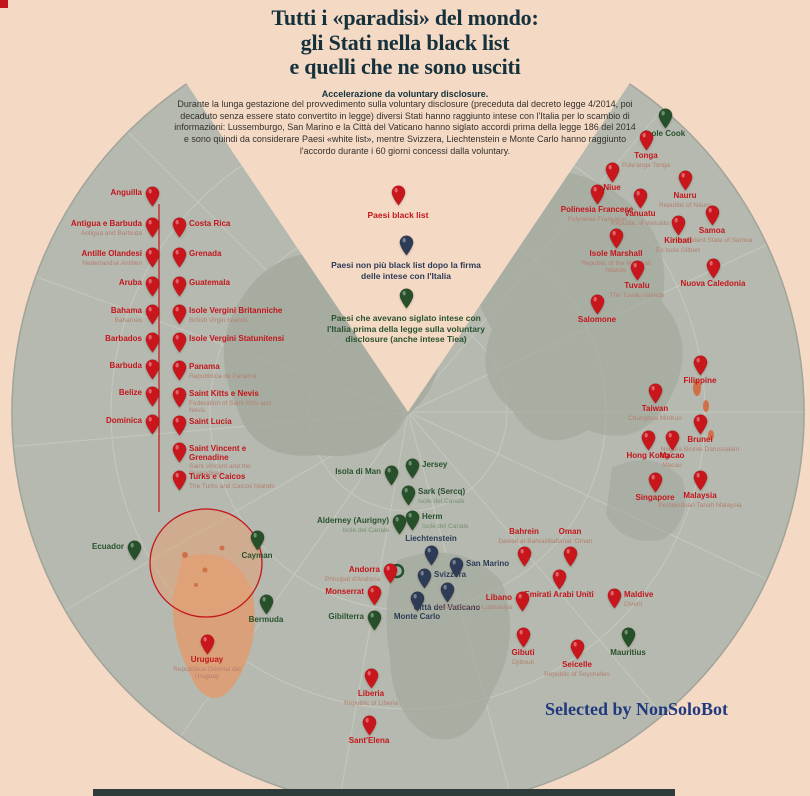 Image resolution: width=810 pixels, height=796 pixels. I want to click on pin-label-grenada: Grenada, so click(205, 253).